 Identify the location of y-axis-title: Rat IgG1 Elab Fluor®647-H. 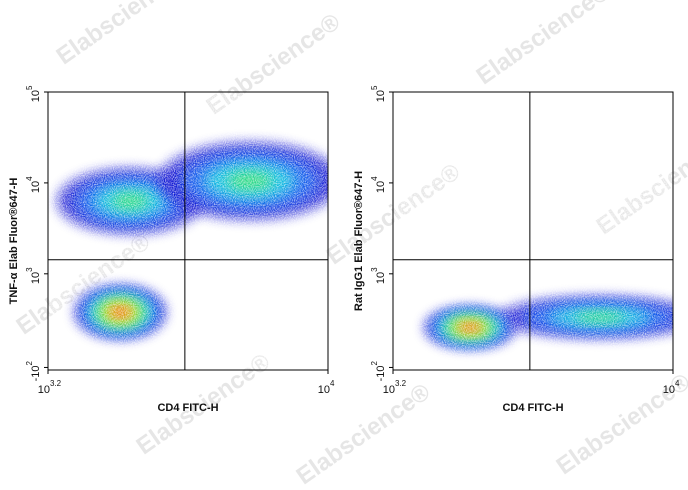
(359, 241).